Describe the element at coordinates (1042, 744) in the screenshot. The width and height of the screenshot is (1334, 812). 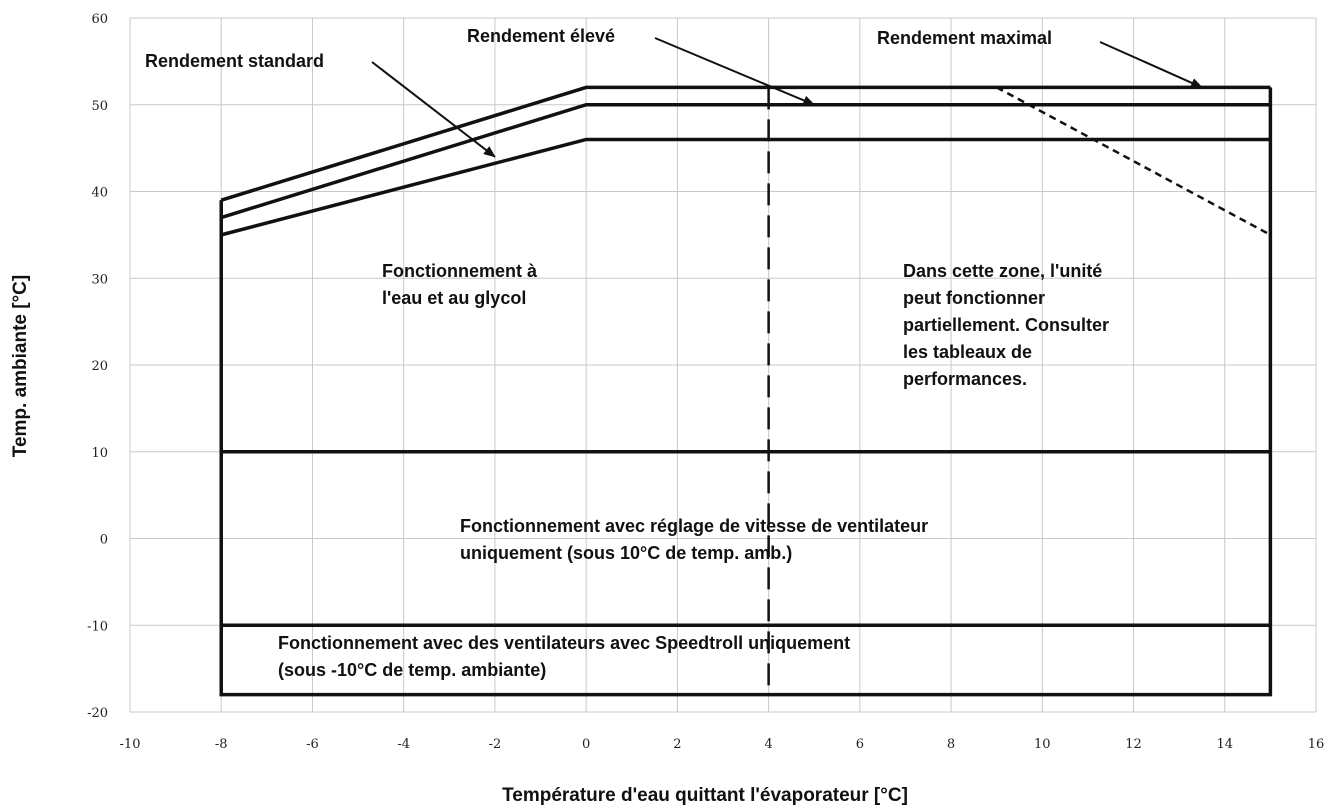
I see `x-tick-label: 10` at that location.